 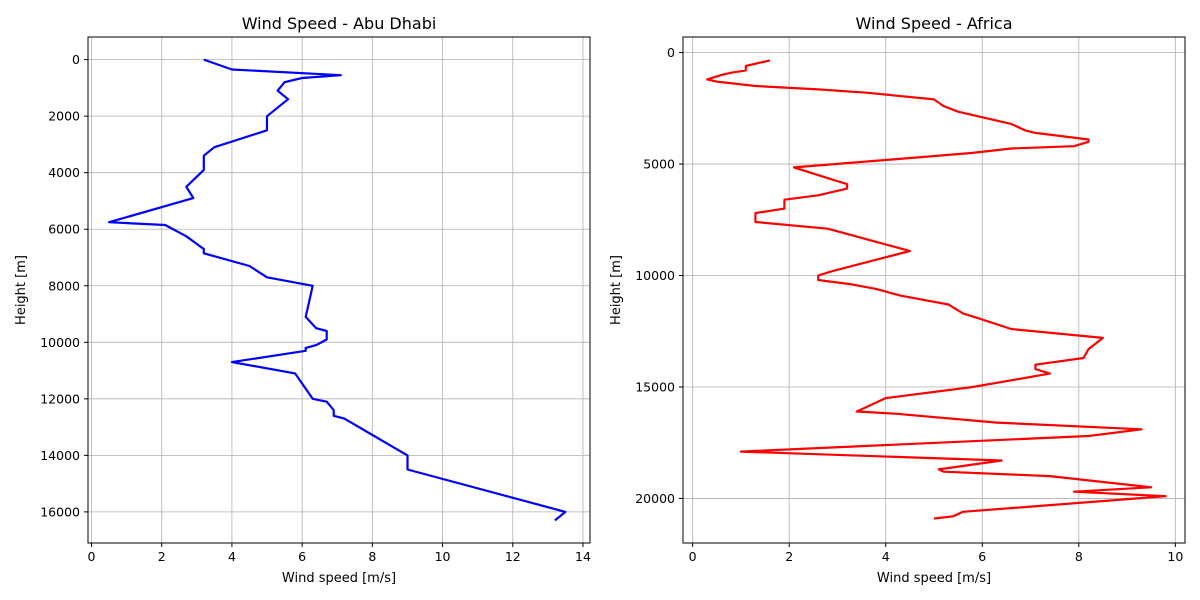 What do you see at coordinates (655, 498) in the screenshot?
I see `y-tick-label: 20000` at bounding box center [655, 498].